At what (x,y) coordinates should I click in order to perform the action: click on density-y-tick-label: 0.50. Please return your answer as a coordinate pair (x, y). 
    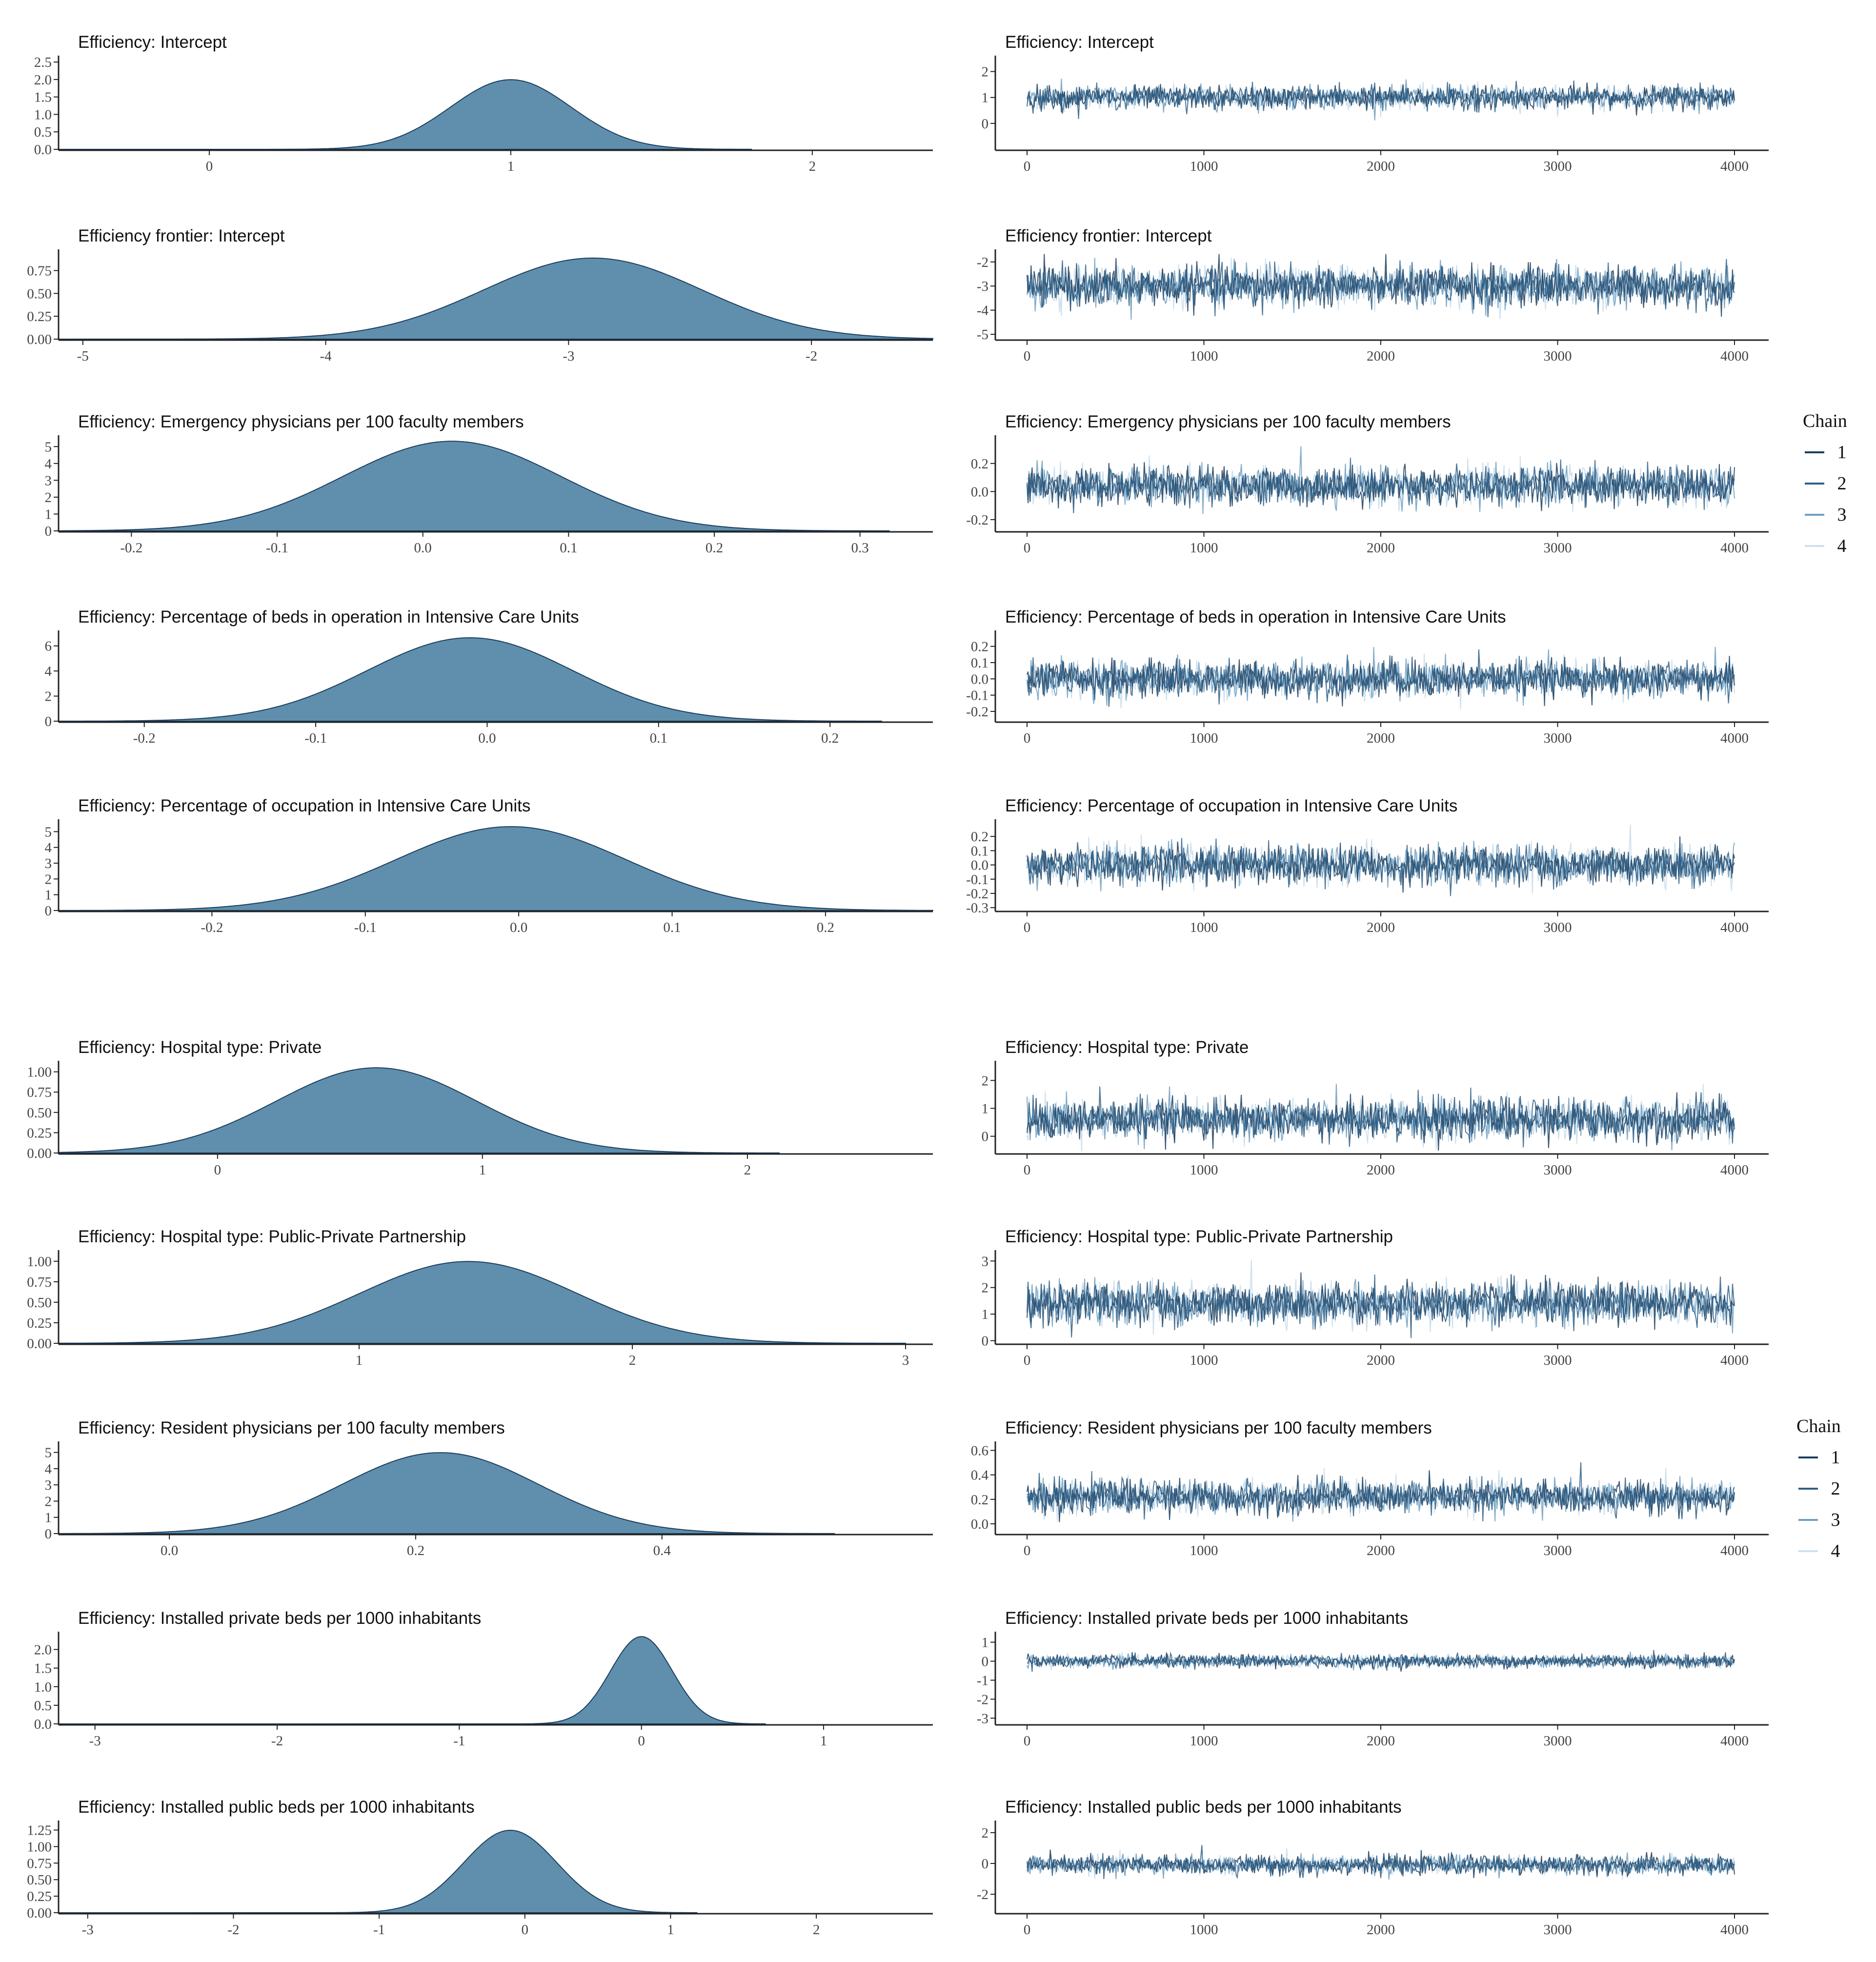
    Looking at the image, I should click on (40, 1303).